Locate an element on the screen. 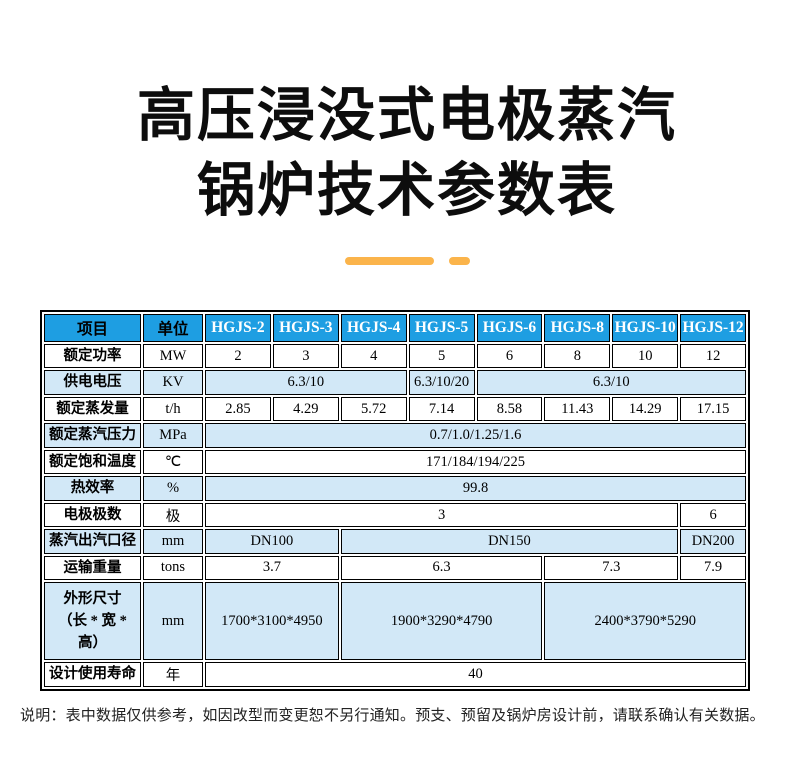  table-row: 额定功率 MW 2 3 4 5 6 8 10 12 is located at coordinates (395, 356).